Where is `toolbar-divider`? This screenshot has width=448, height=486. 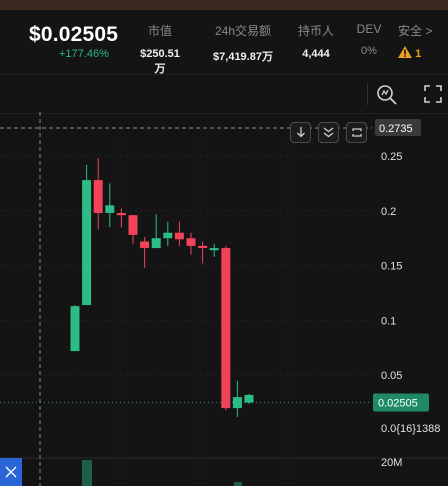
toolbar-divider is located at coordinates (367, 94).